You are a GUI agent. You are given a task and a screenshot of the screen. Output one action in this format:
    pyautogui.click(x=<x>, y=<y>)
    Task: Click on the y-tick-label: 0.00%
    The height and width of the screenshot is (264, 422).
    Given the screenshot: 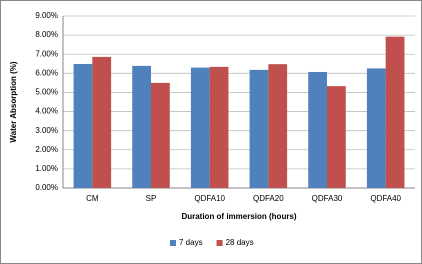 What is the action you would take?
    pyautogui.click(x=46, y=187)
    